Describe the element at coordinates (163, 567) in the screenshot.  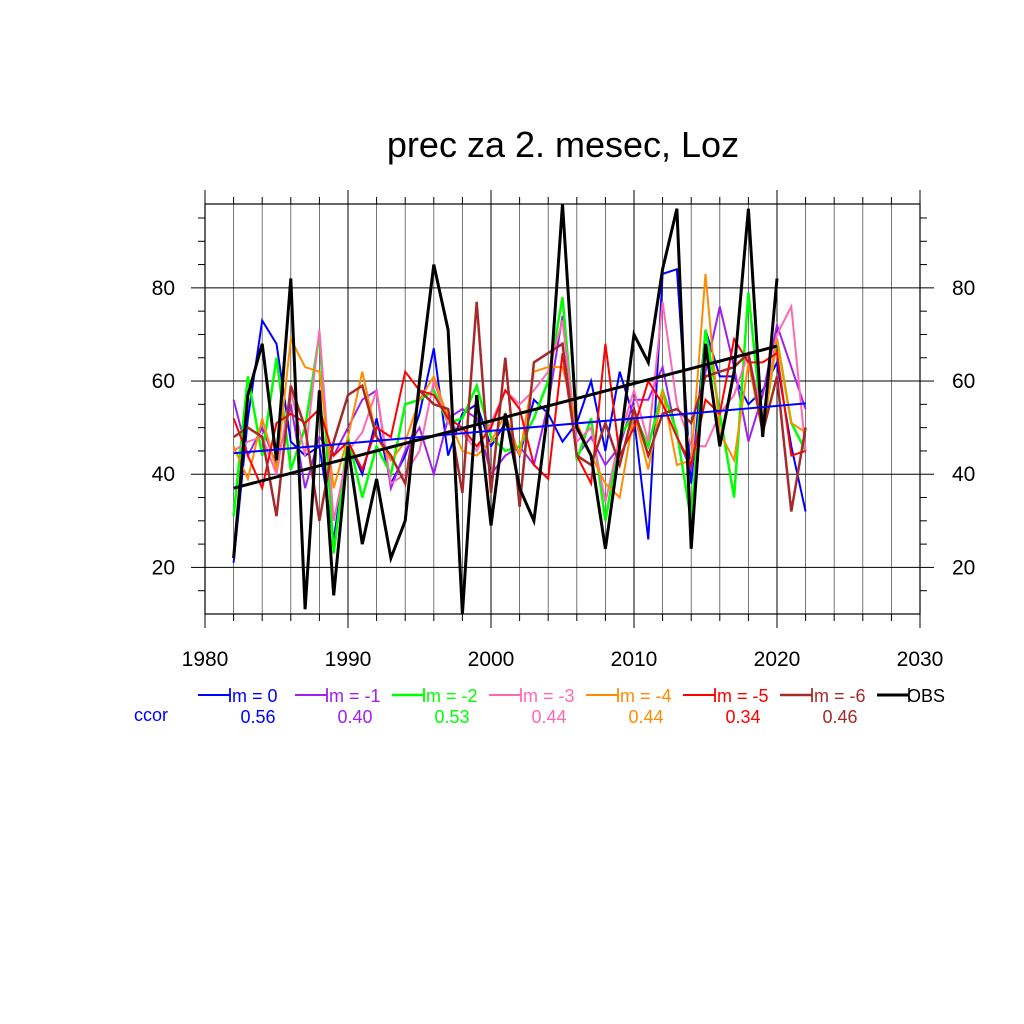
I see `y-tick-label: 20` at that location.